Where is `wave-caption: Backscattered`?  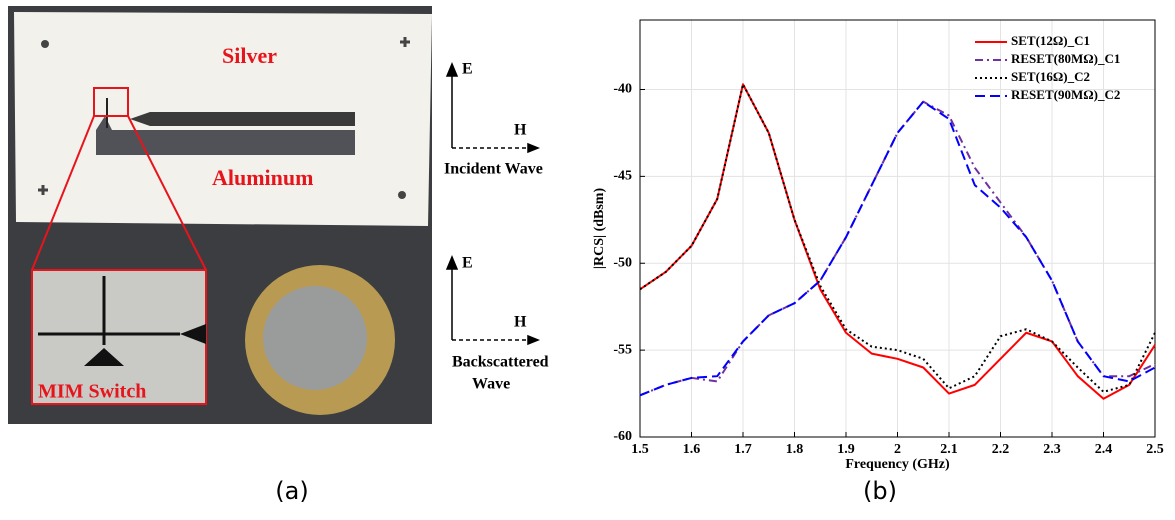
wave-caption: Backscattered is located at coordinates (500, 362).